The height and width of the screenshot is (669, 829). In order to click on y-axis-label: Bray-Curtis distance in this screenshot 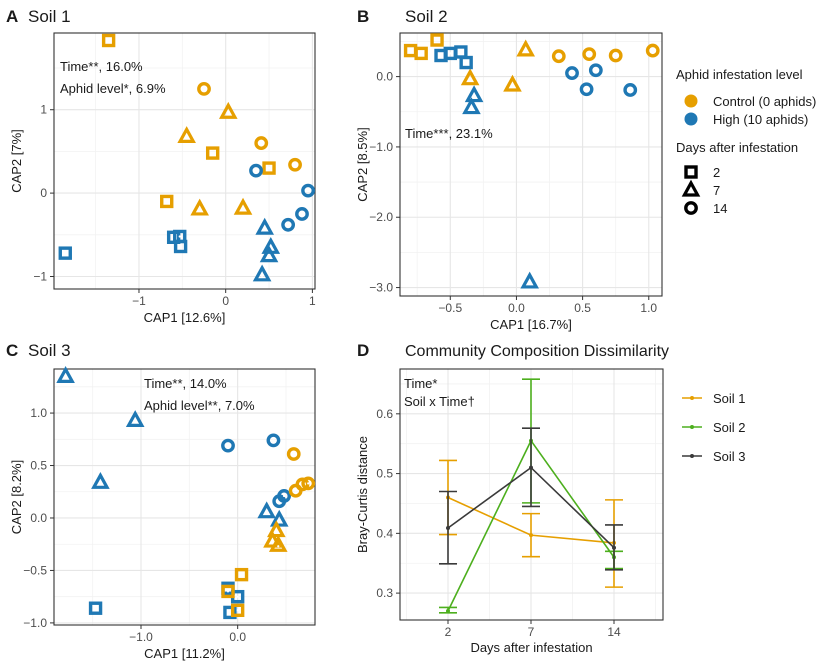, I will do `click(362, 494)`.